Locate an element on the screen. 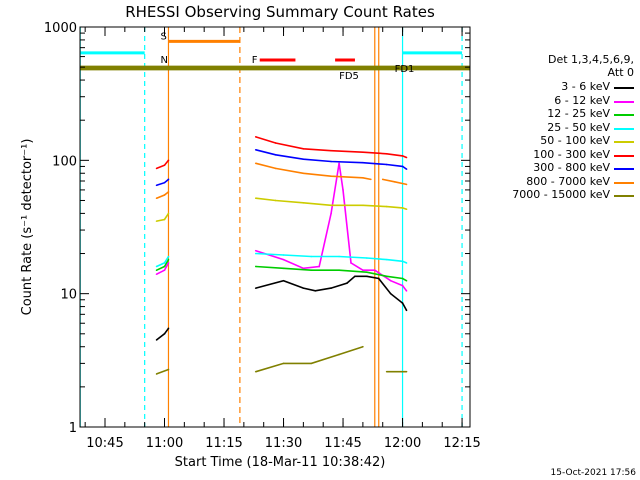  x-tick-label: 11:30 is located at coordinates (283, 443).